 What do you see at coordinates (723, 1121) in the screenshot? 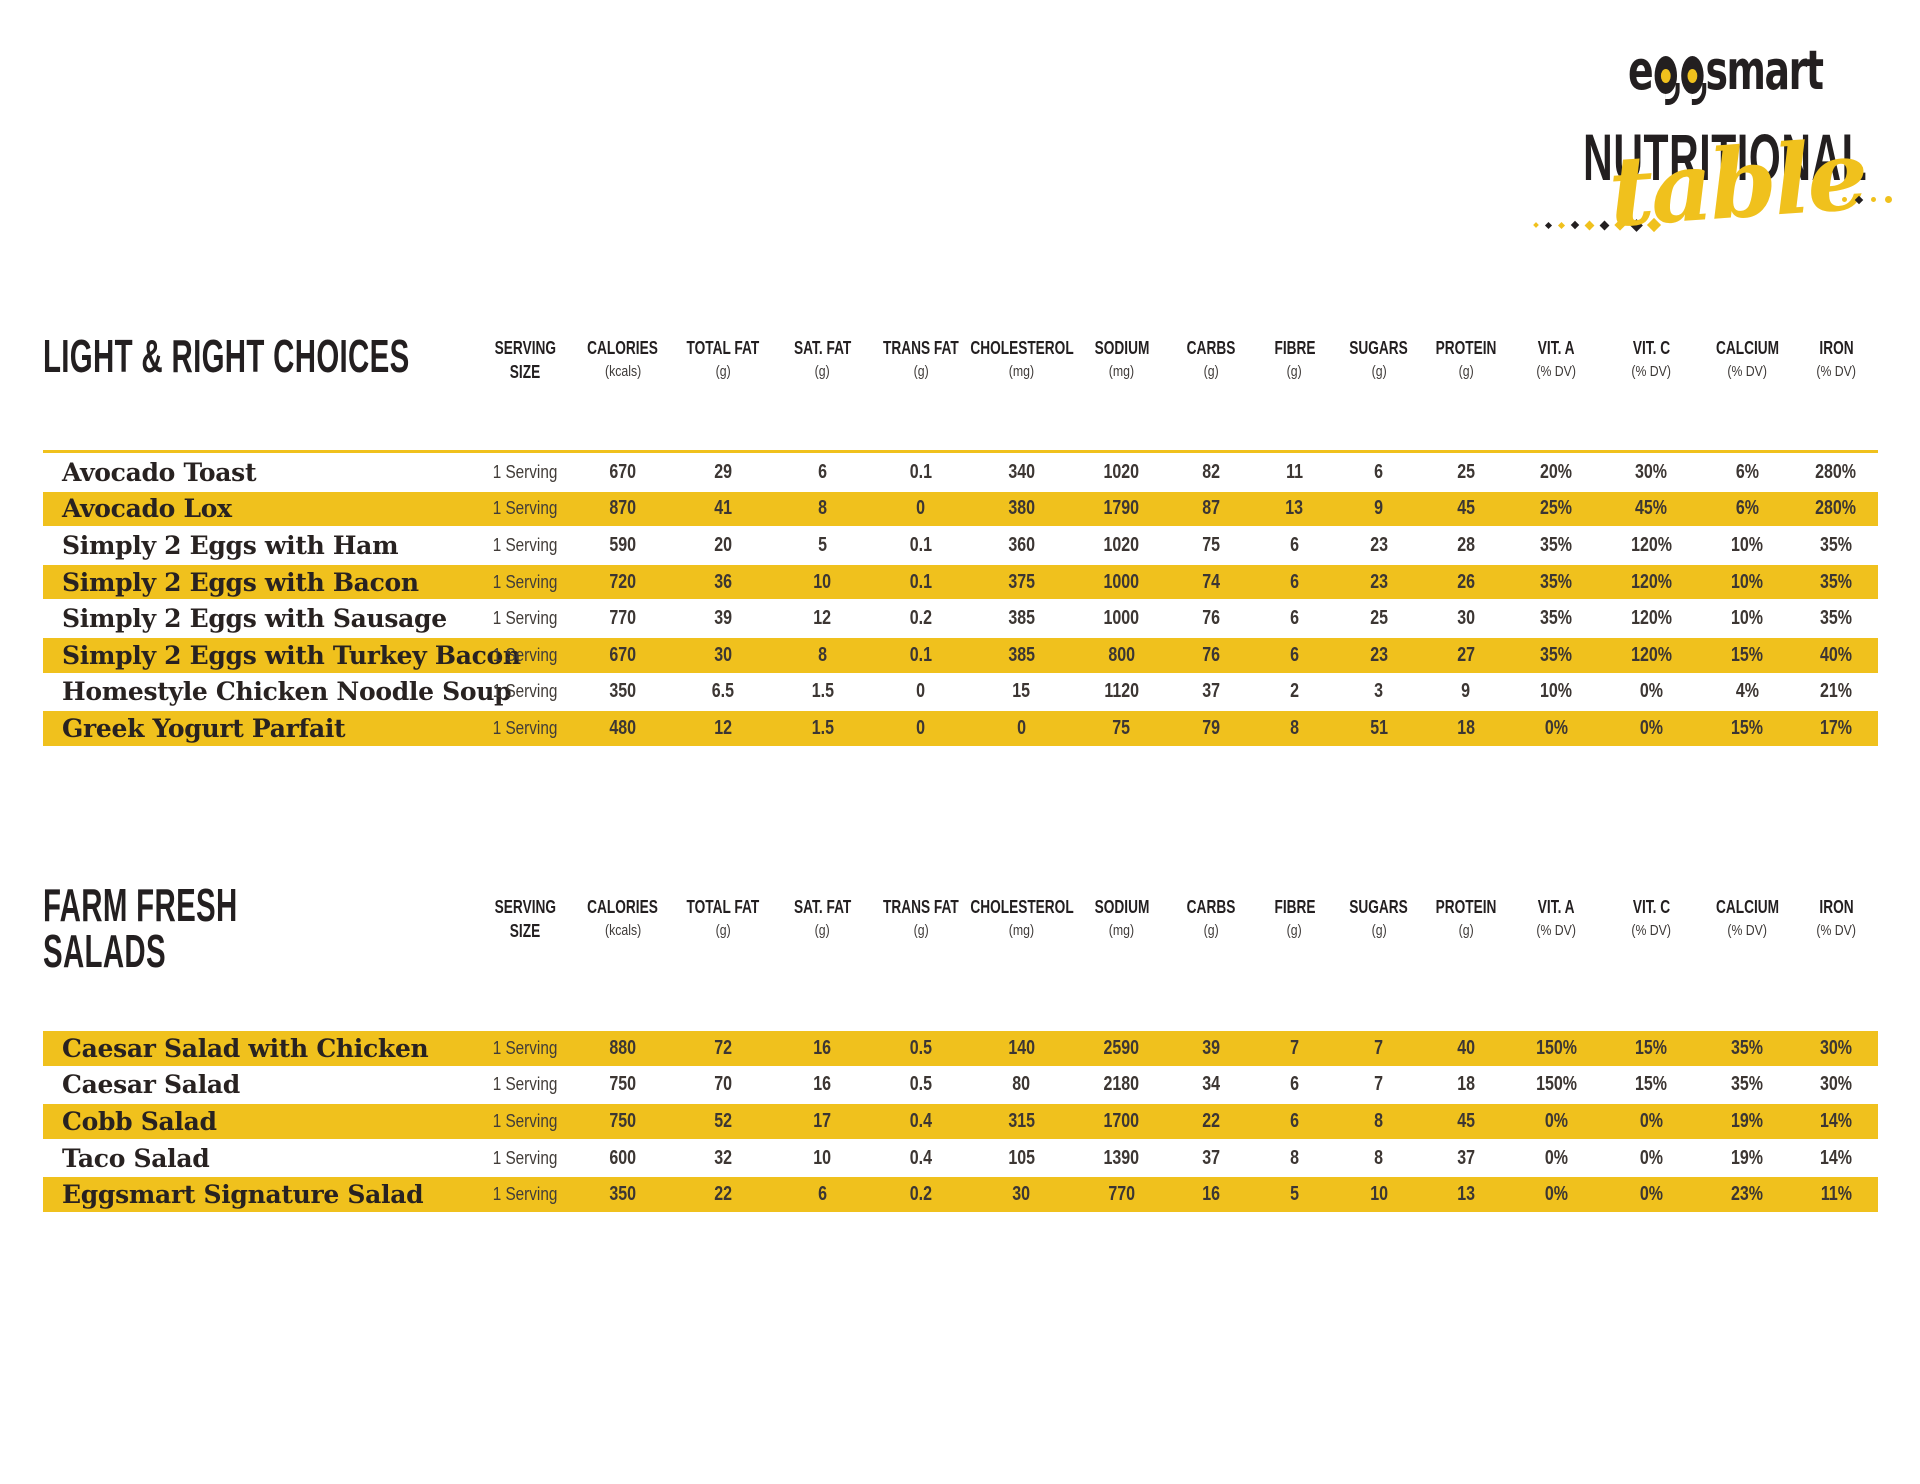
I see `cell-total-fat: 52` at bounding box center [723, 1121].